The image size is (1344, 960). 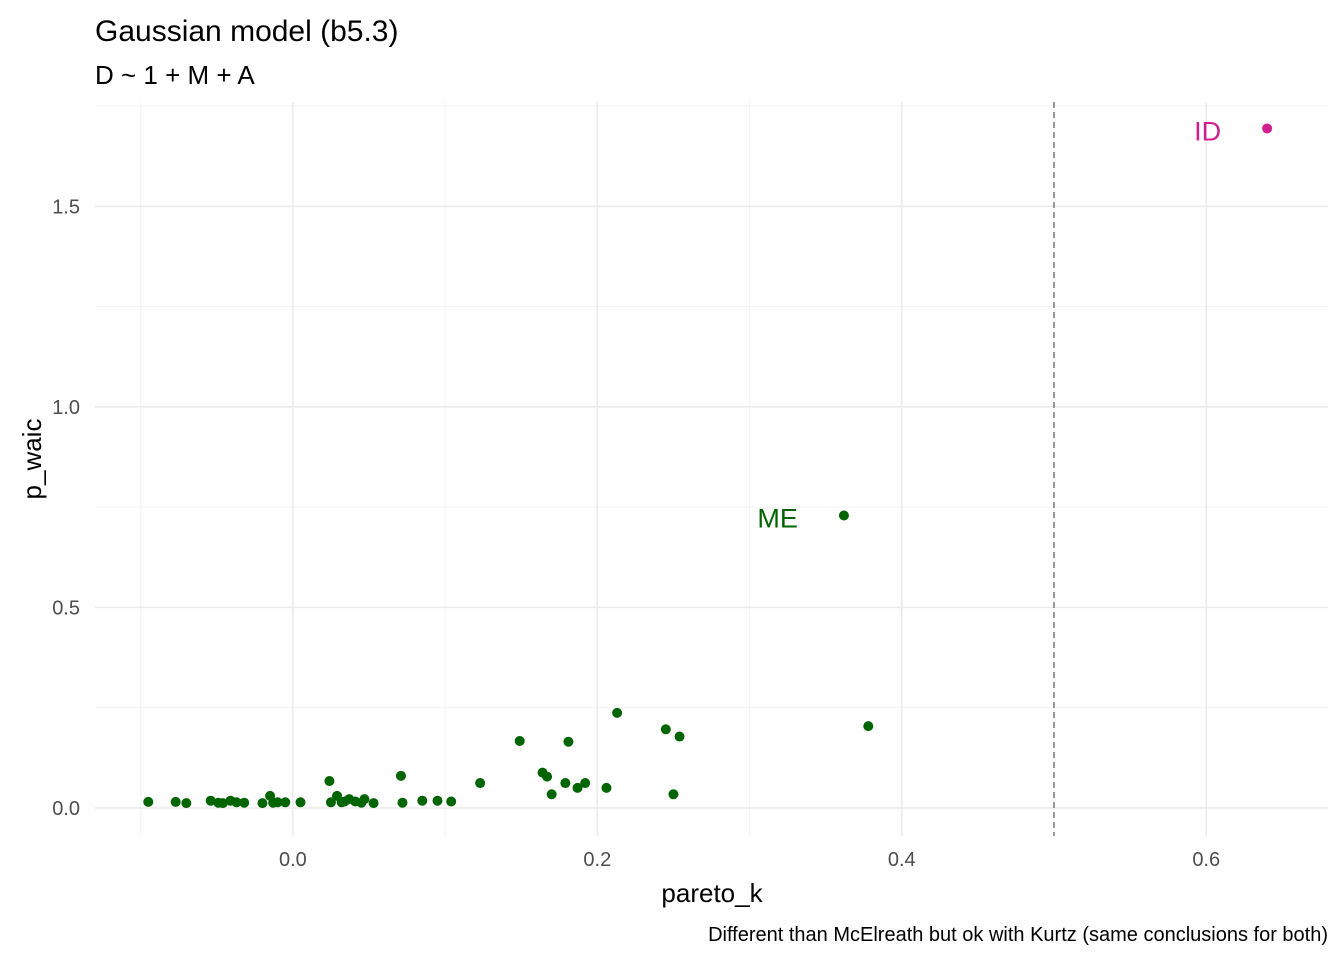 What do you see at coordinates (66, 207) in the screenshot?
I see `y-tick-label: 1.5` at bounding box center [66, 207].